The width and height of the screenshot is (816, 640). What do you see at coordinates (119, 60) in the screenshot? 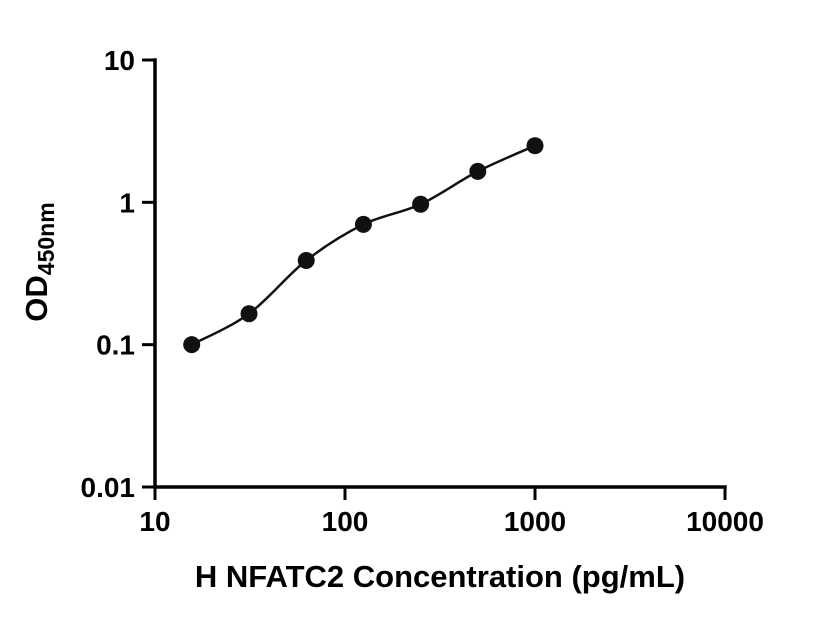
I see `y-tick-label: 10` at bounding box center [119, 60].